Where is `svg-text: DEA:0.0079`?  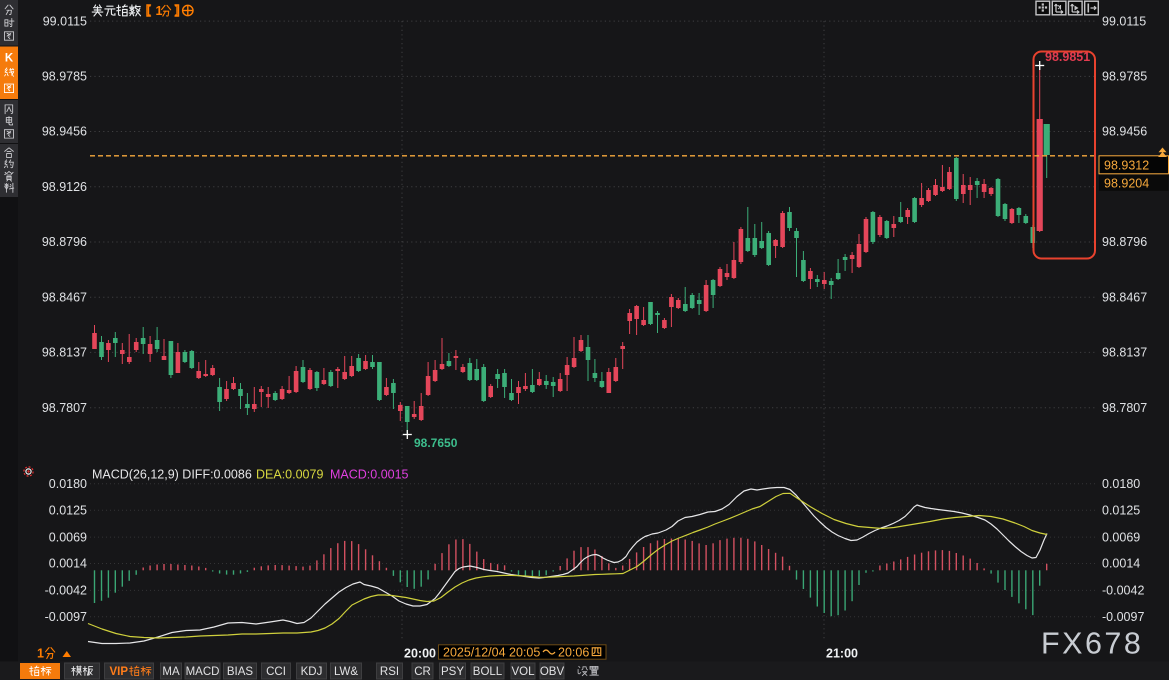
svg-text: DEA:0.0079 is located at coordinates (289, 475).